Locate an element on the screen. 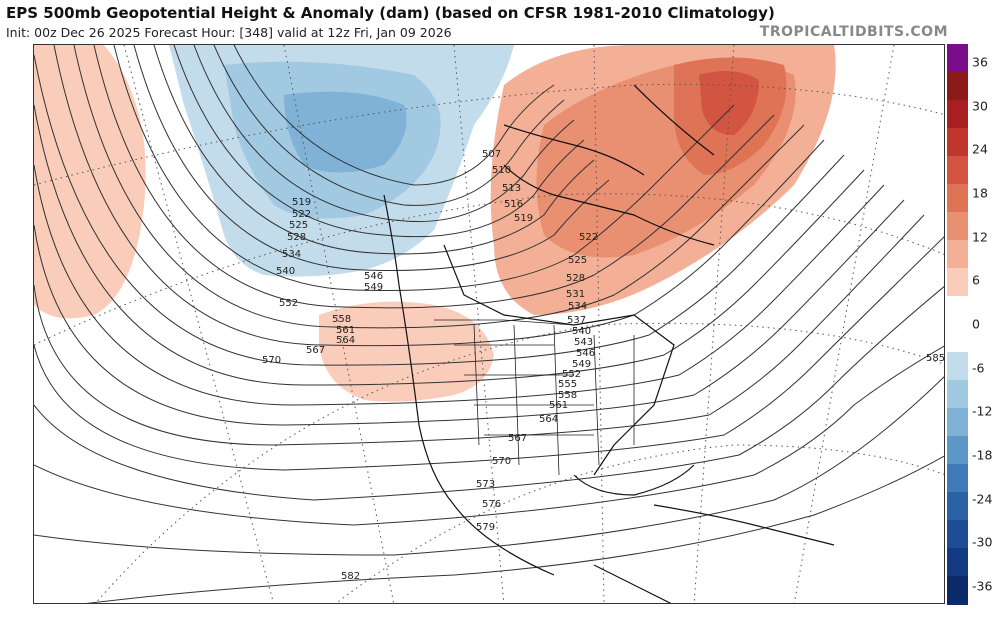 The image size is (1000, 623). contour-label: 513 is located at coordinates (511, 188).